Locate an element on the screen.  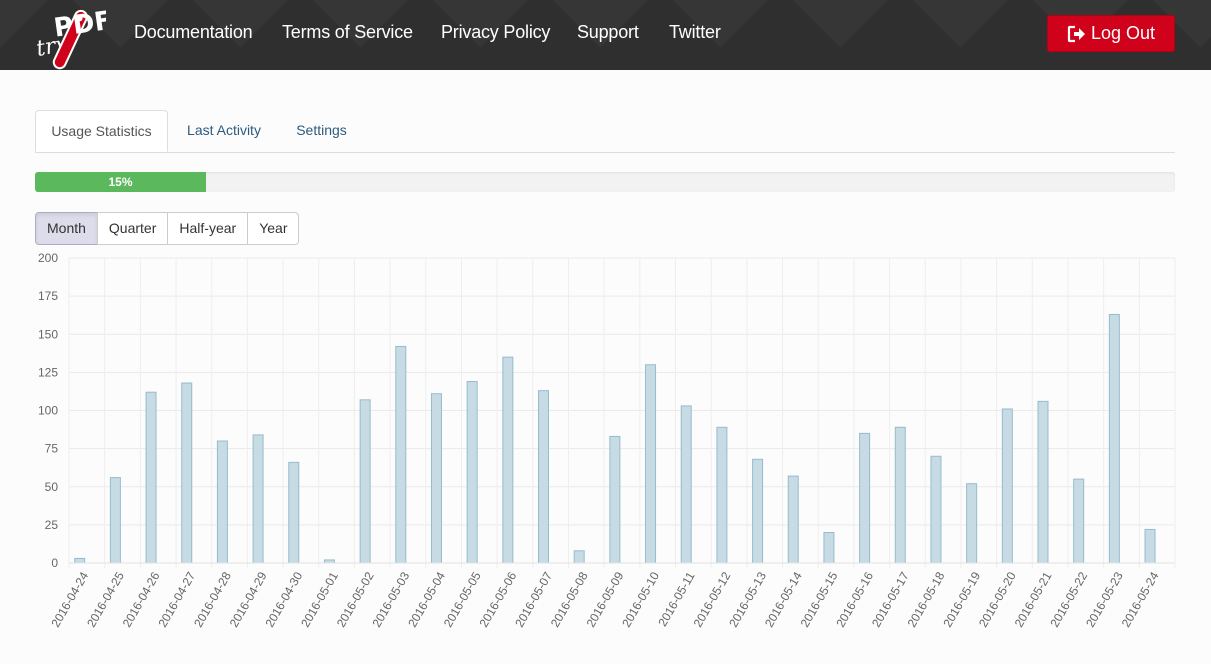
nav-twitter: Twitter is located at coordinates (695, 32).